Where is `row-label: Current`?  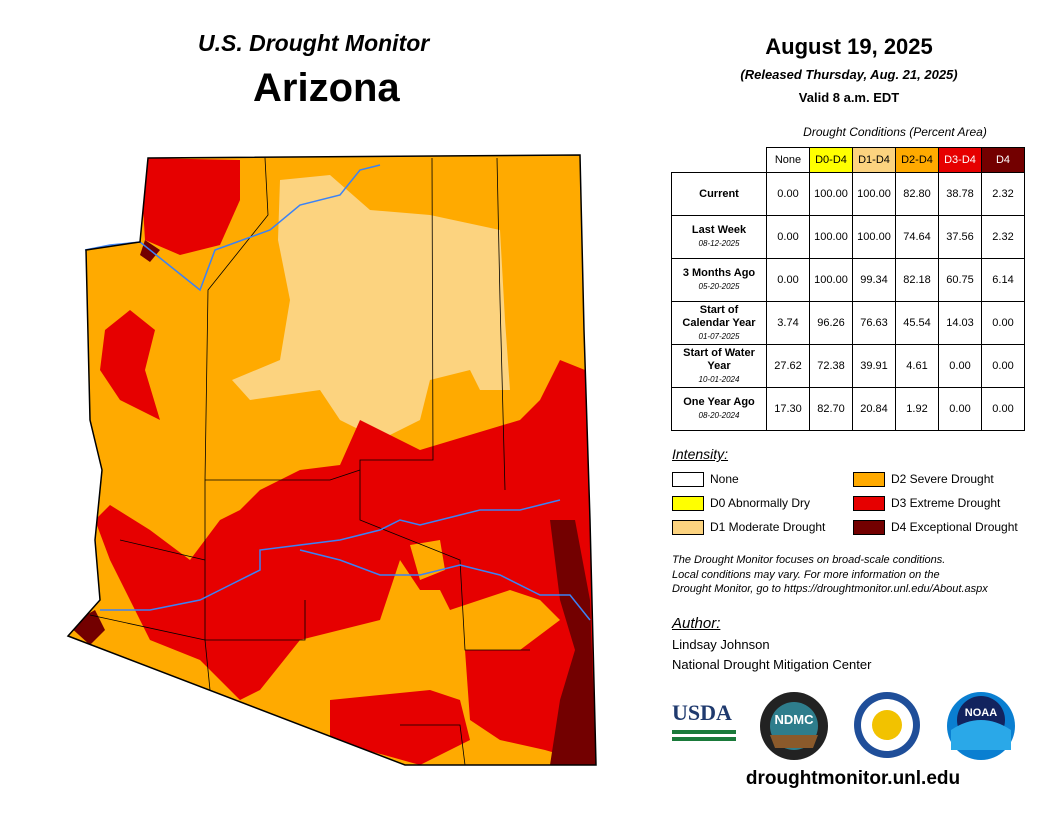
row-label: Current is located at coordinates (719, 194).